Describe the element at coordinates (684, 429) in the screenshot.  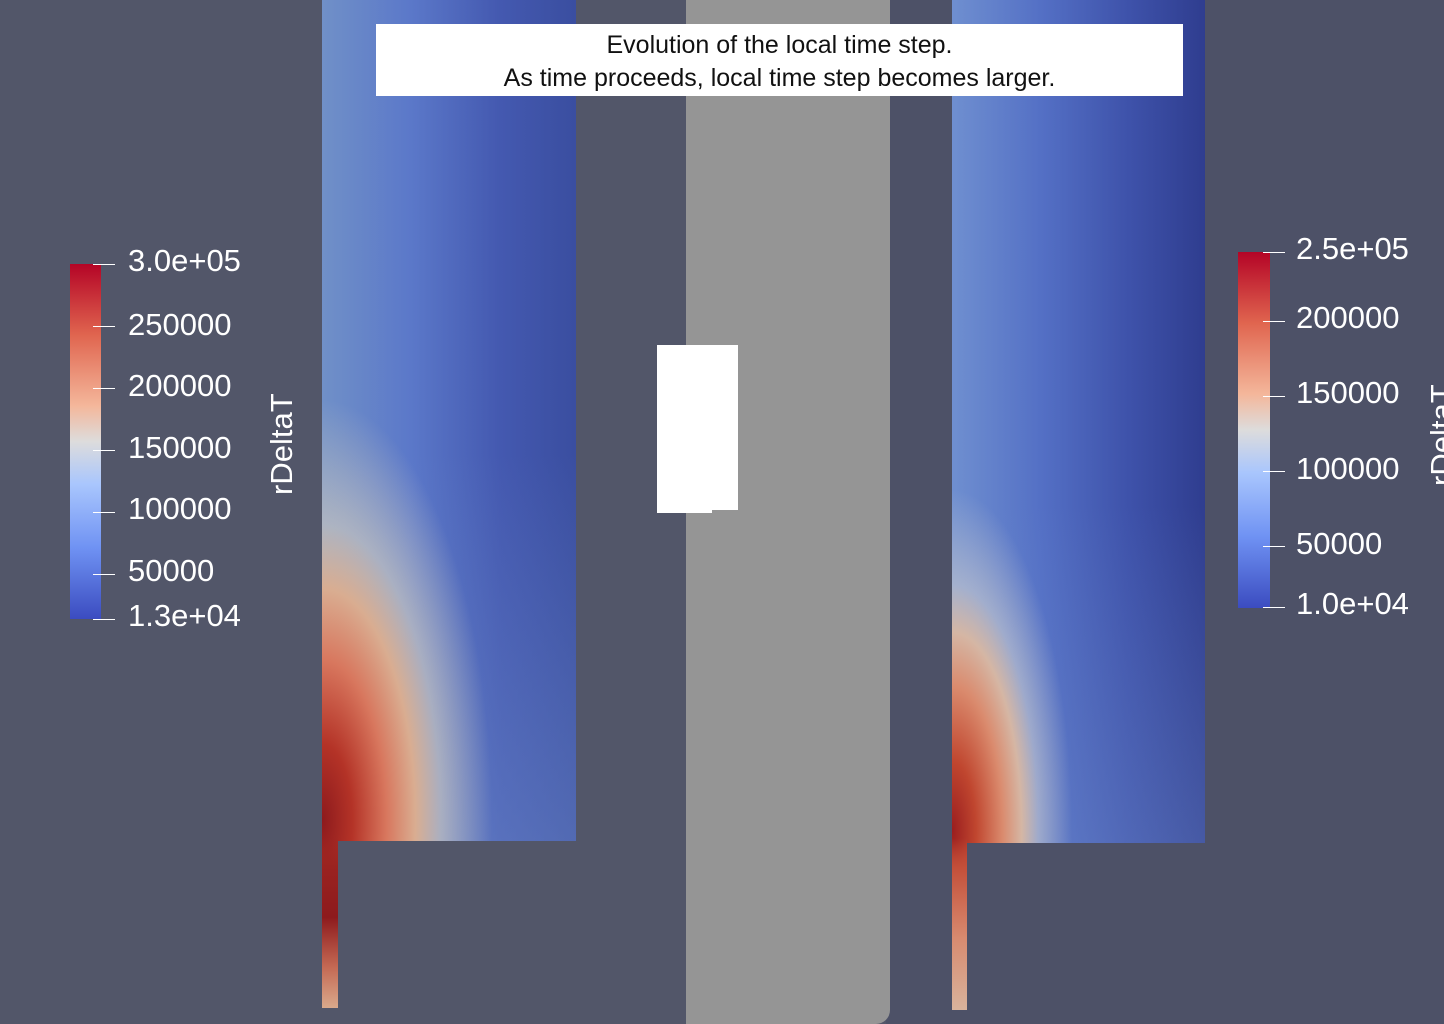
I see `center-blank-widget` at that location.